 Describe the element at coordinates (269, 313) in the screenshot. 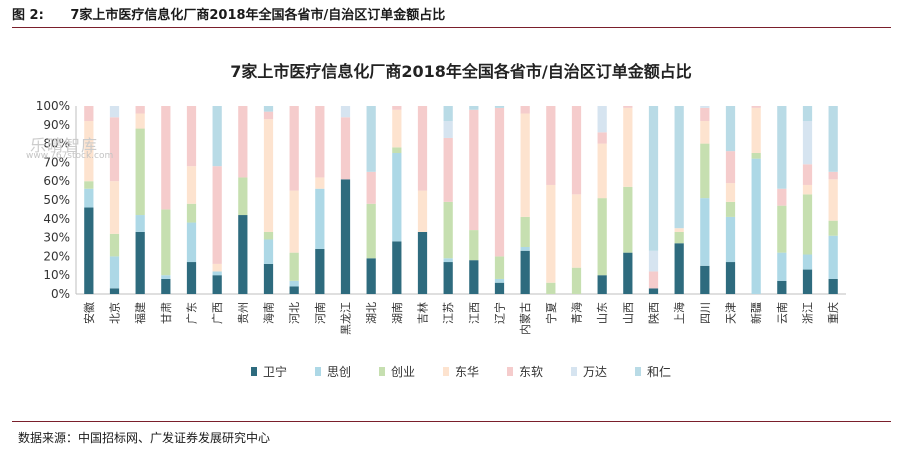

I see `x-tick-label: 海南` at that location.